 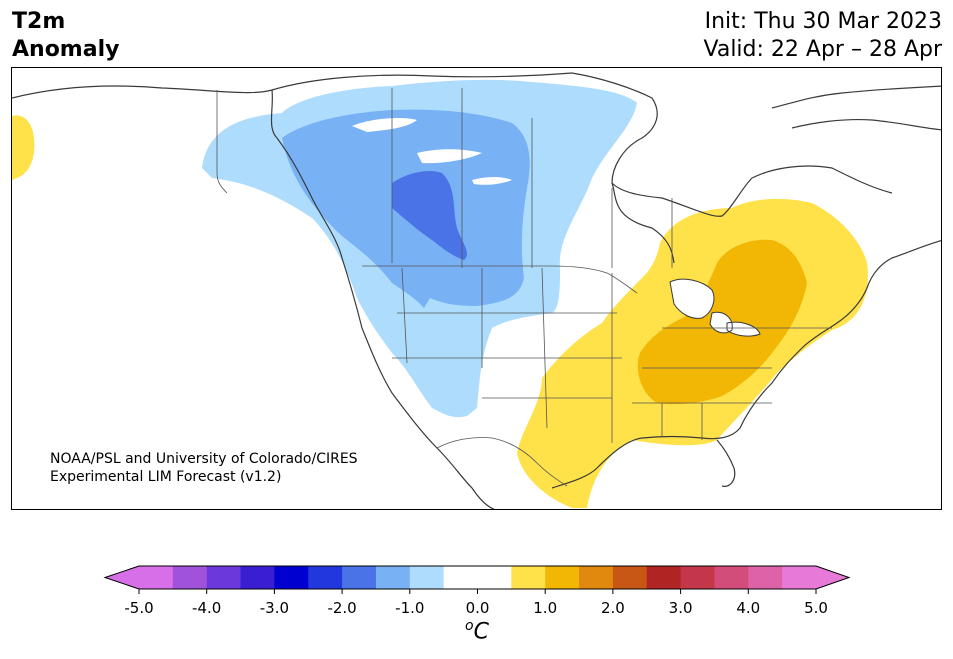 What do you see at coordinates (274, 608) in the screenshot?
I see `colorbar-tick-label-2: -3.0` at bounding box center [274, 608].